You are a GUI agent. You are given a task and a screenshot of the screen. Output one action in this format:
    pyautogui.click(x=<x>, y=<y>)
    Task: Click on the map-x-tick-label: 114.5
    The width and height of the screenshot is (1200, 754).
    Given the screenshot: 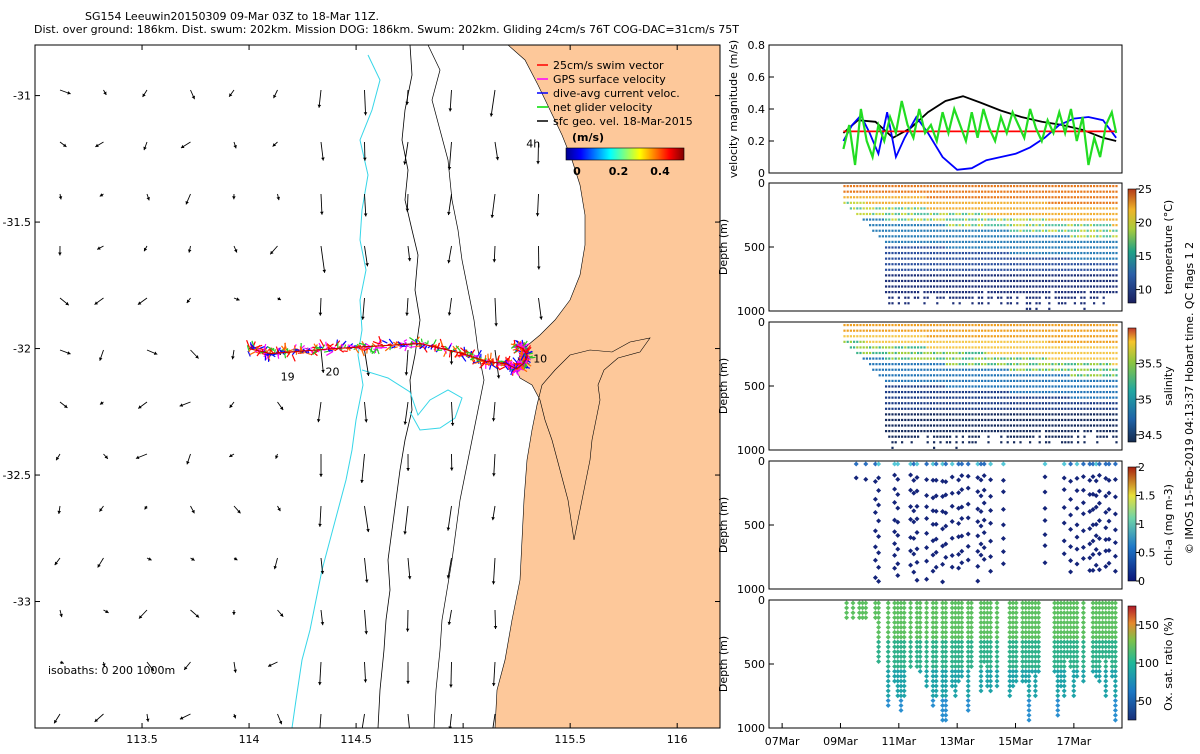 What is the action you would take?
    pyautogui.click(x=356, y=739)
    